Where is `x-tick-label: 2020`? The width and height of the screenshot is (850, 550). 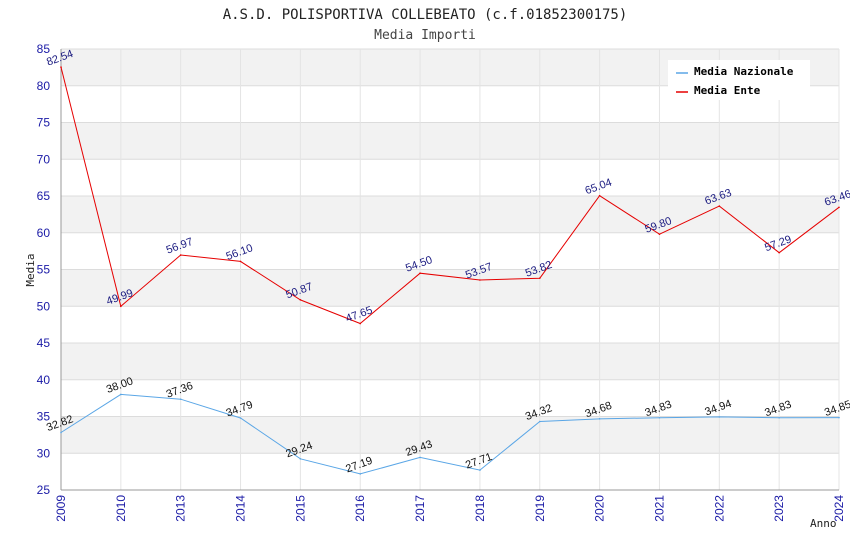 x-tick-label: 2020 is located at coordinates (600, 508).